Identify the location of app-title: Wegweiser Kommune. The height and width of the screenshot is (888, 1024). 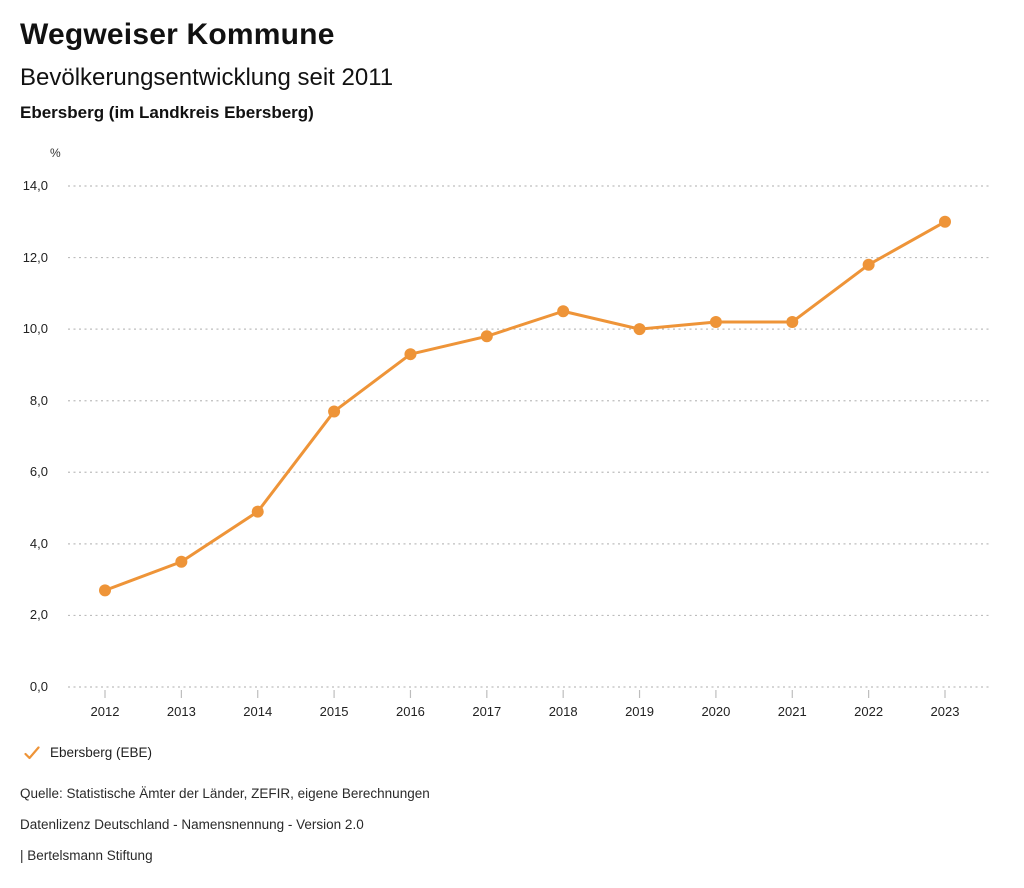
(177, 34).